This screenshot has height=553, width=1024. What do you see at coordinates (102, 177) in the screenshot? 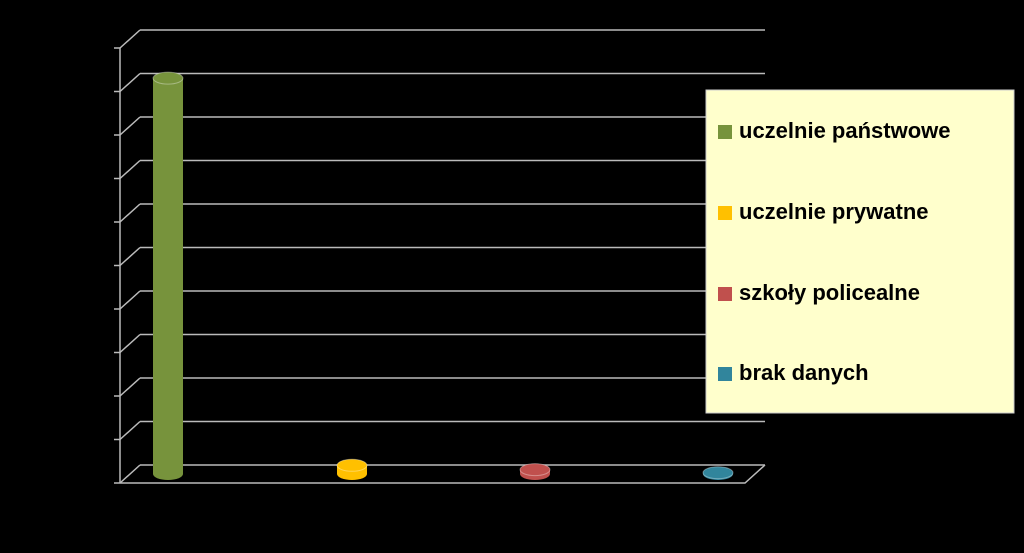
I see `y-tick-label: 70` at bounding box center [102, 177].